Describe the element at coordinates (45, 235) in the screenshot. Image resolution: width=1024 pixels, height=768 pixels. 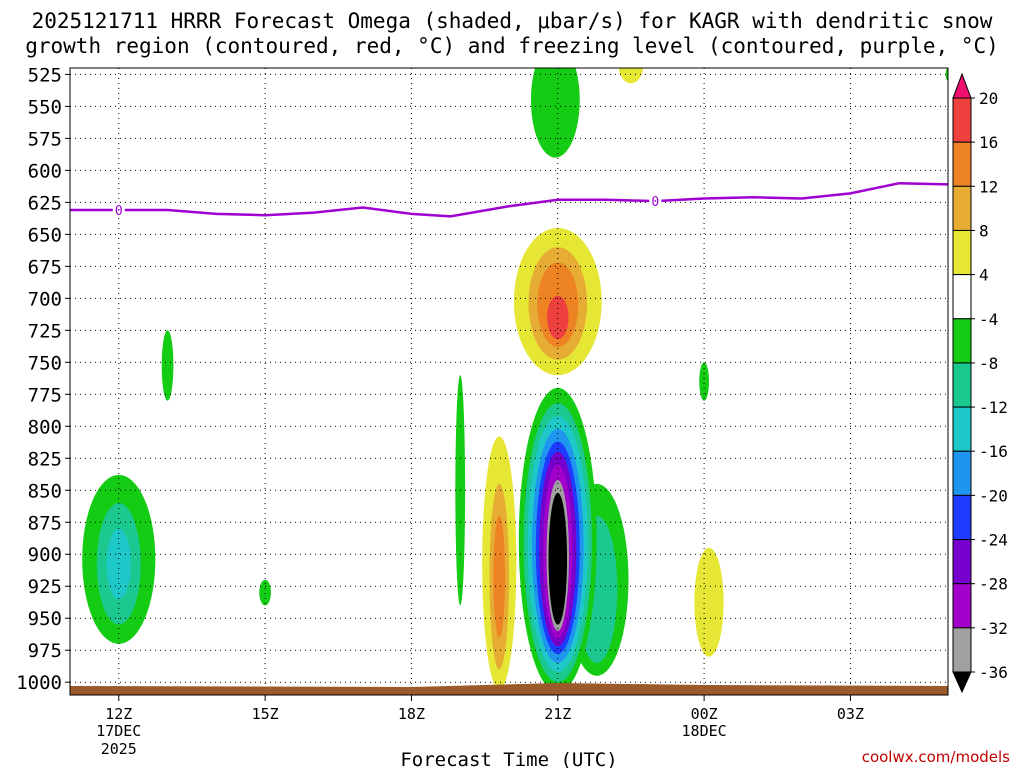
I see `y-tick-label-650: 650` at that location.